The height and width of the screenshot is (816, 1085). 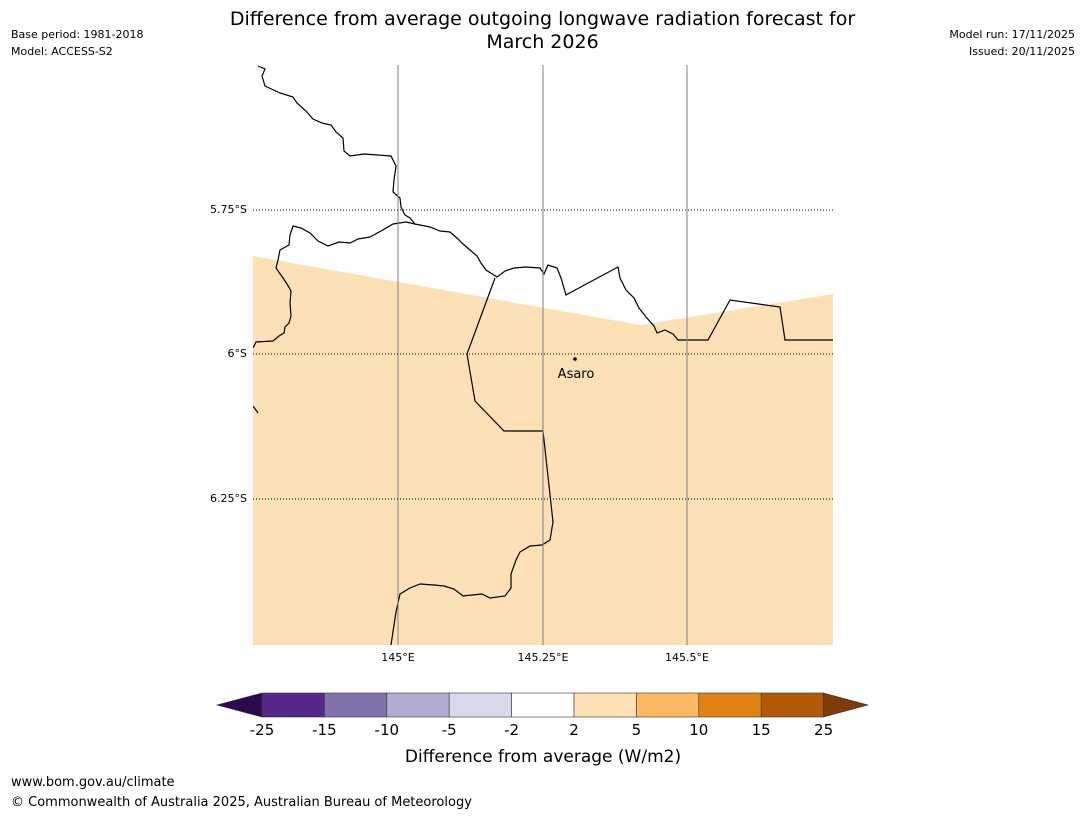 What do you see at coordinates (543, 657) in the screenshot?
I see `lon-label-145-25: 145.25°E` at bounding box center [543, 657].